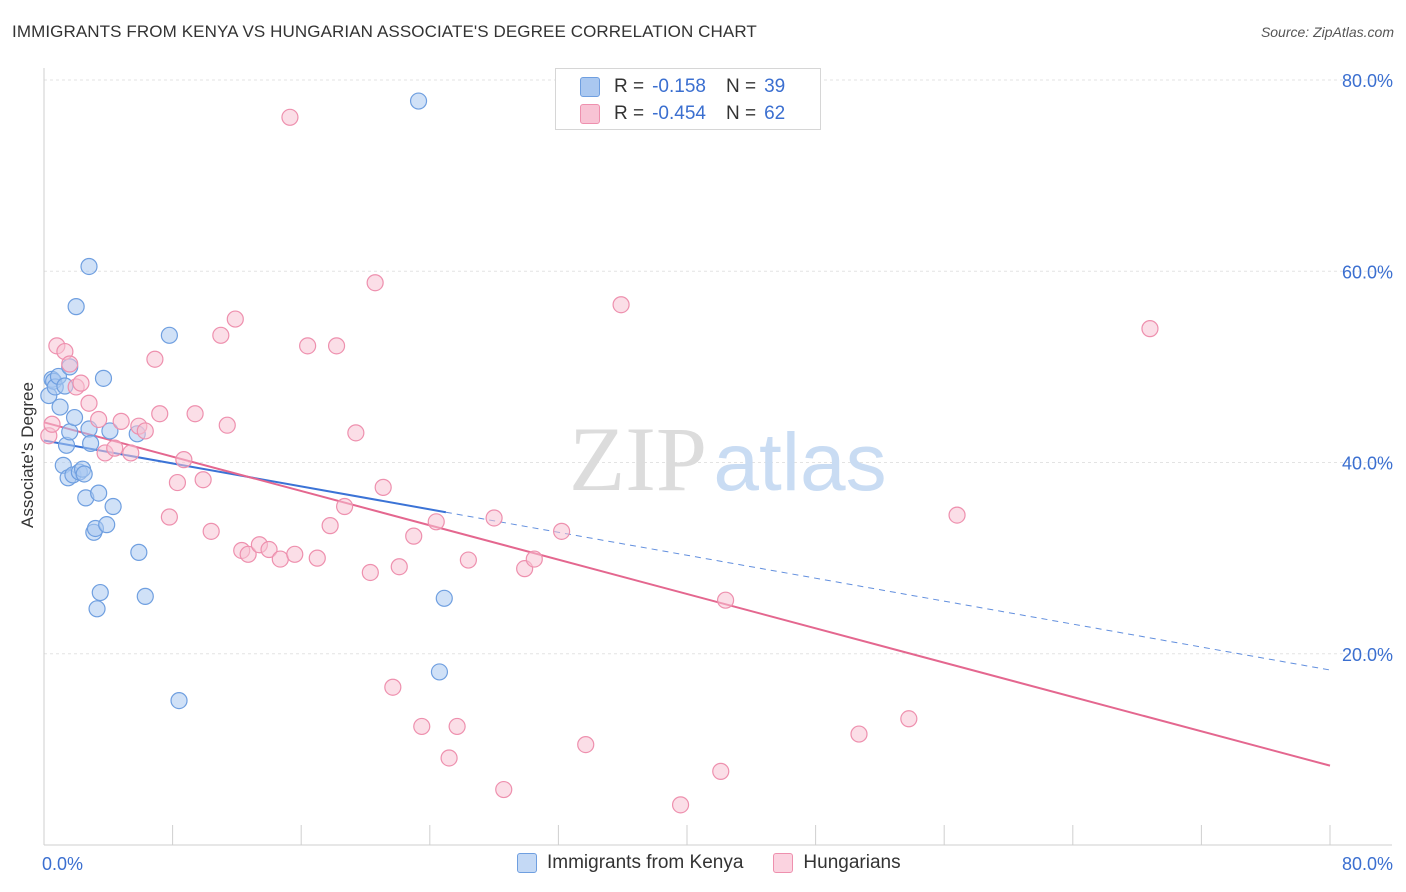 This screenshot has height=892, width=1406. What do you see at coordinates (62, 864) in the screenshot?
I see `x-tick-label: 0.0%` at bounding box center [62, 864].